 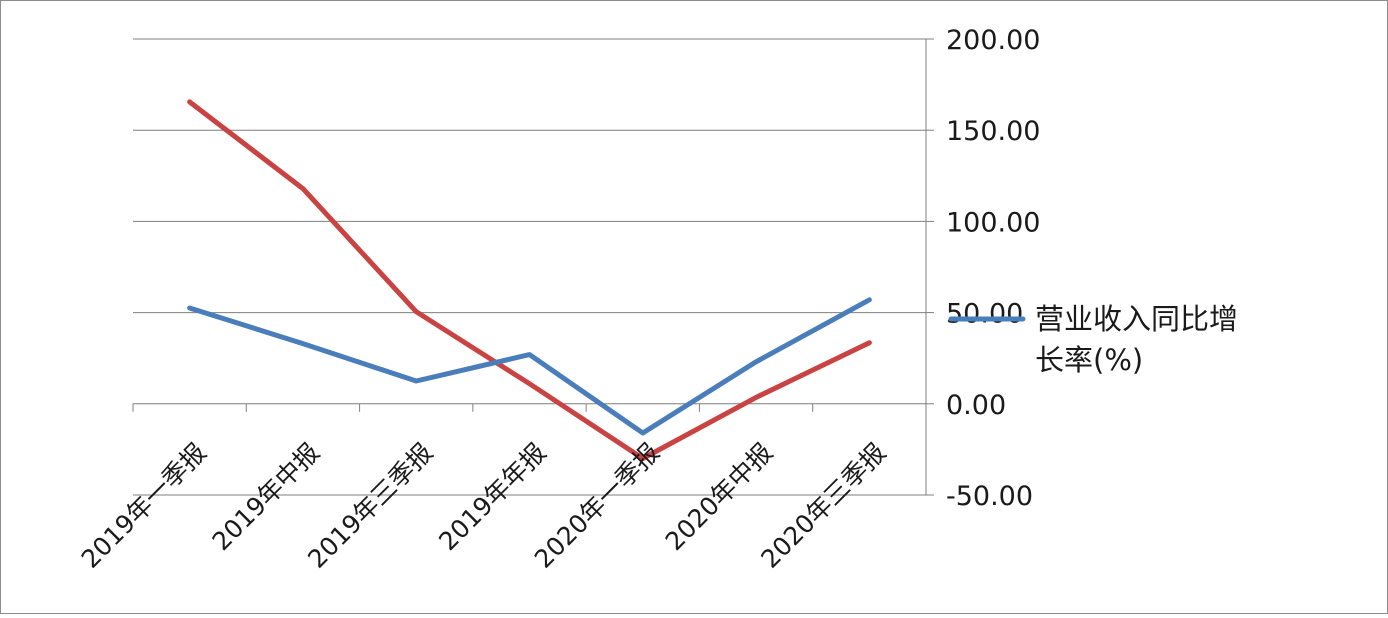 I want to click on y-tick-label: -50.00, so click(x=989, y=496).